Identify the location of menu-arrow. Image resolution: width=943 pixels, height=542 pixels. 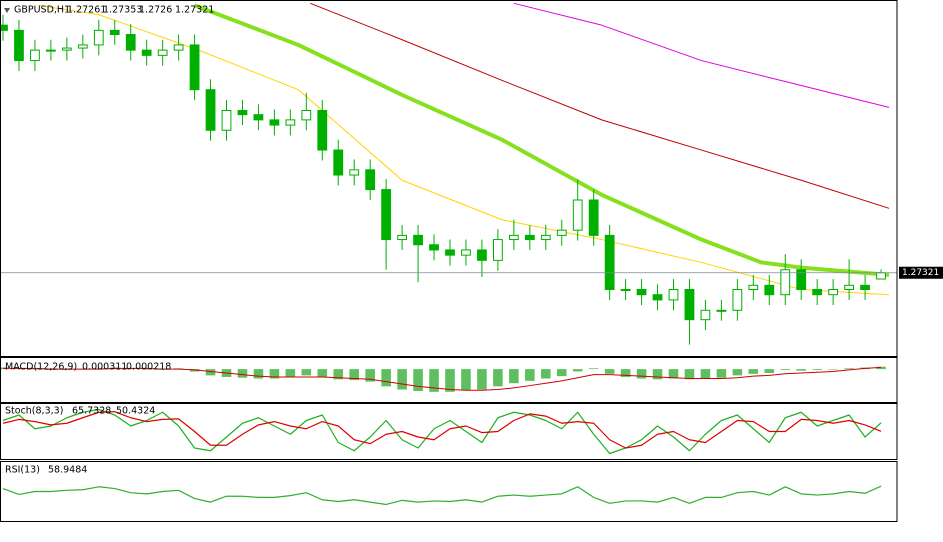
(7, 10).